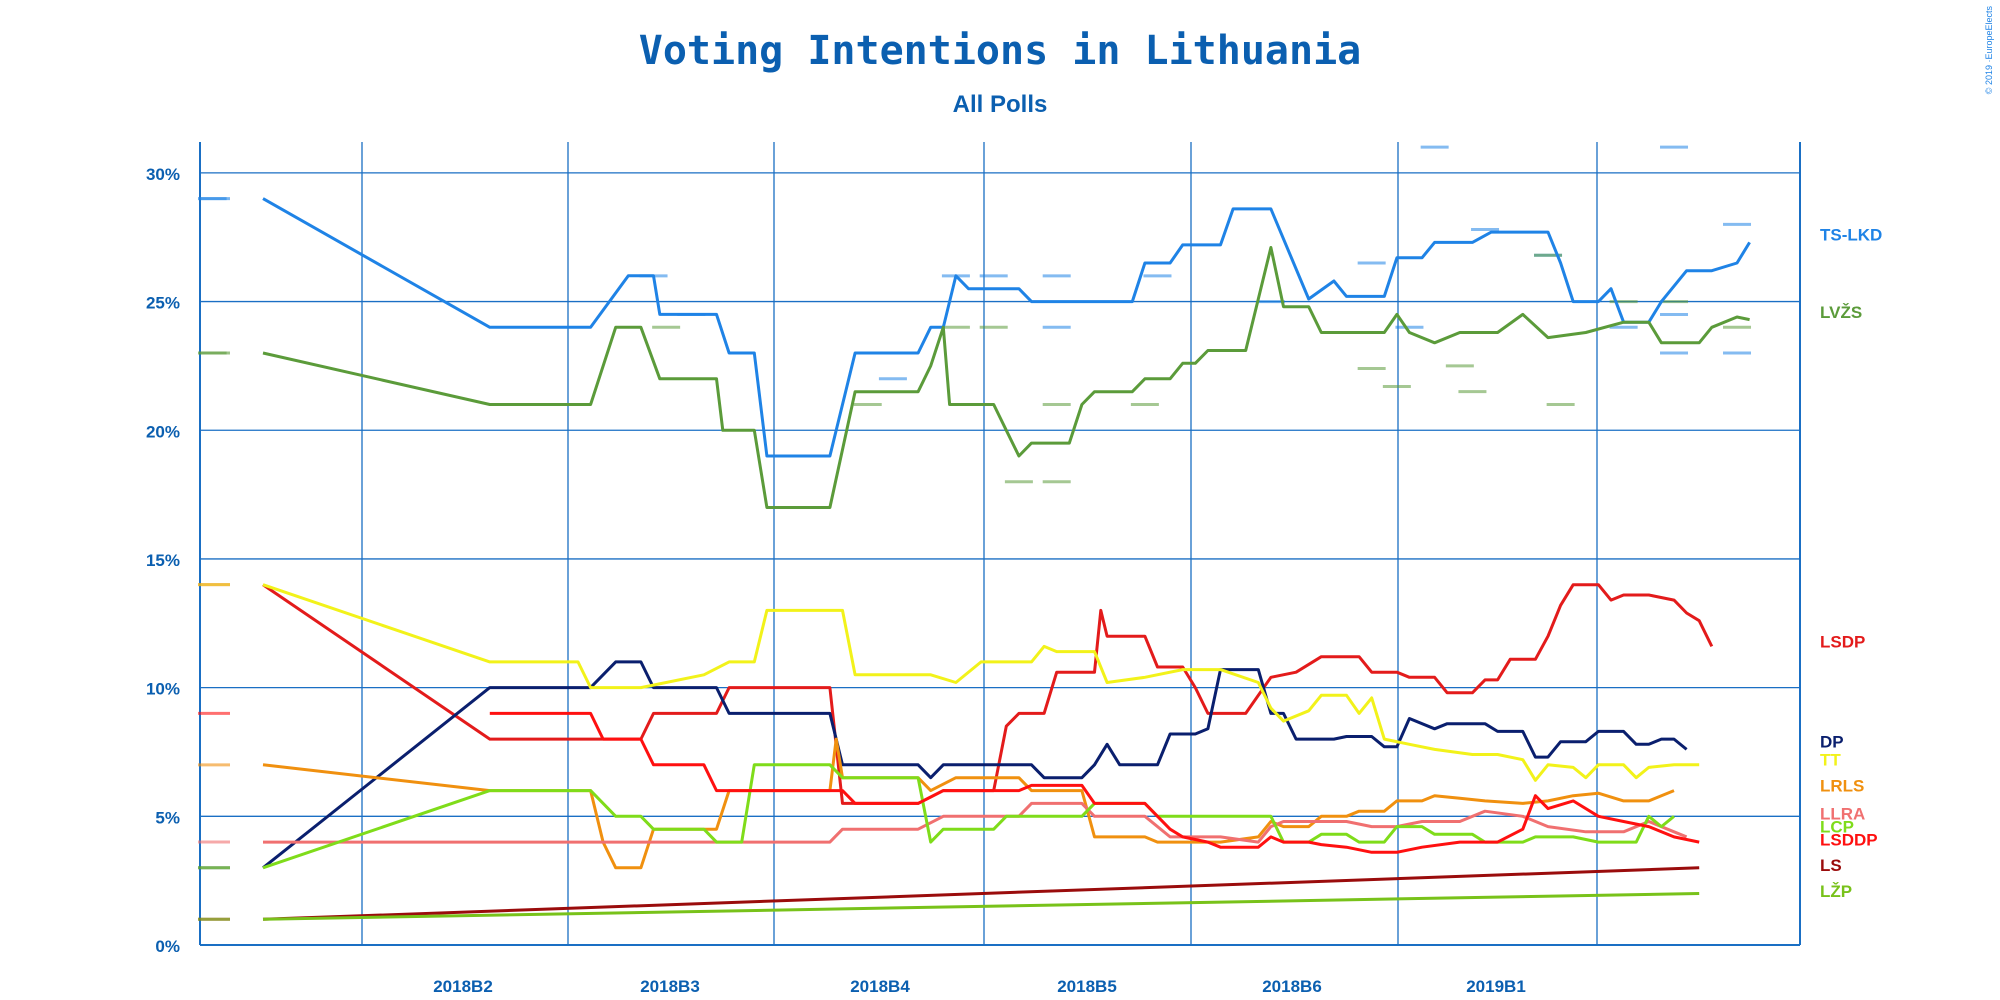 This screenshot has width=2000, height=1000. I want to click on legend-label: LRLS, so click(1842, 785).